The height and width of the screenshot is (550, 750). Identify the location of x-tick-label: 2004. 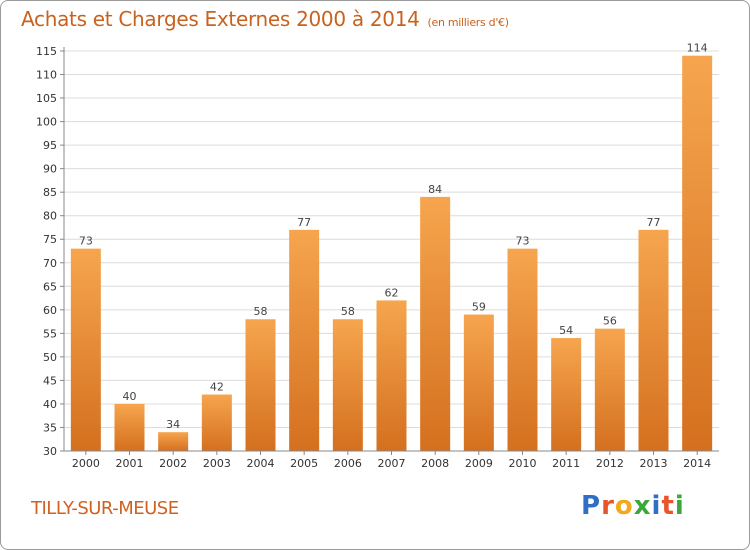
(261, 463).